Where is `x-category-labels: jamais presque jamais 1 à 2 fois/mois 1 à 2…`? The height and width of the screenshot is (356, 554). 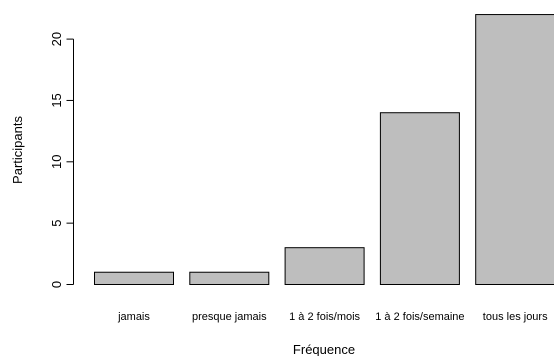 x-category-labels: jamais presque jamais 1 à 2 fois/mois 1 à 2… is located at coordinates (332, 317).